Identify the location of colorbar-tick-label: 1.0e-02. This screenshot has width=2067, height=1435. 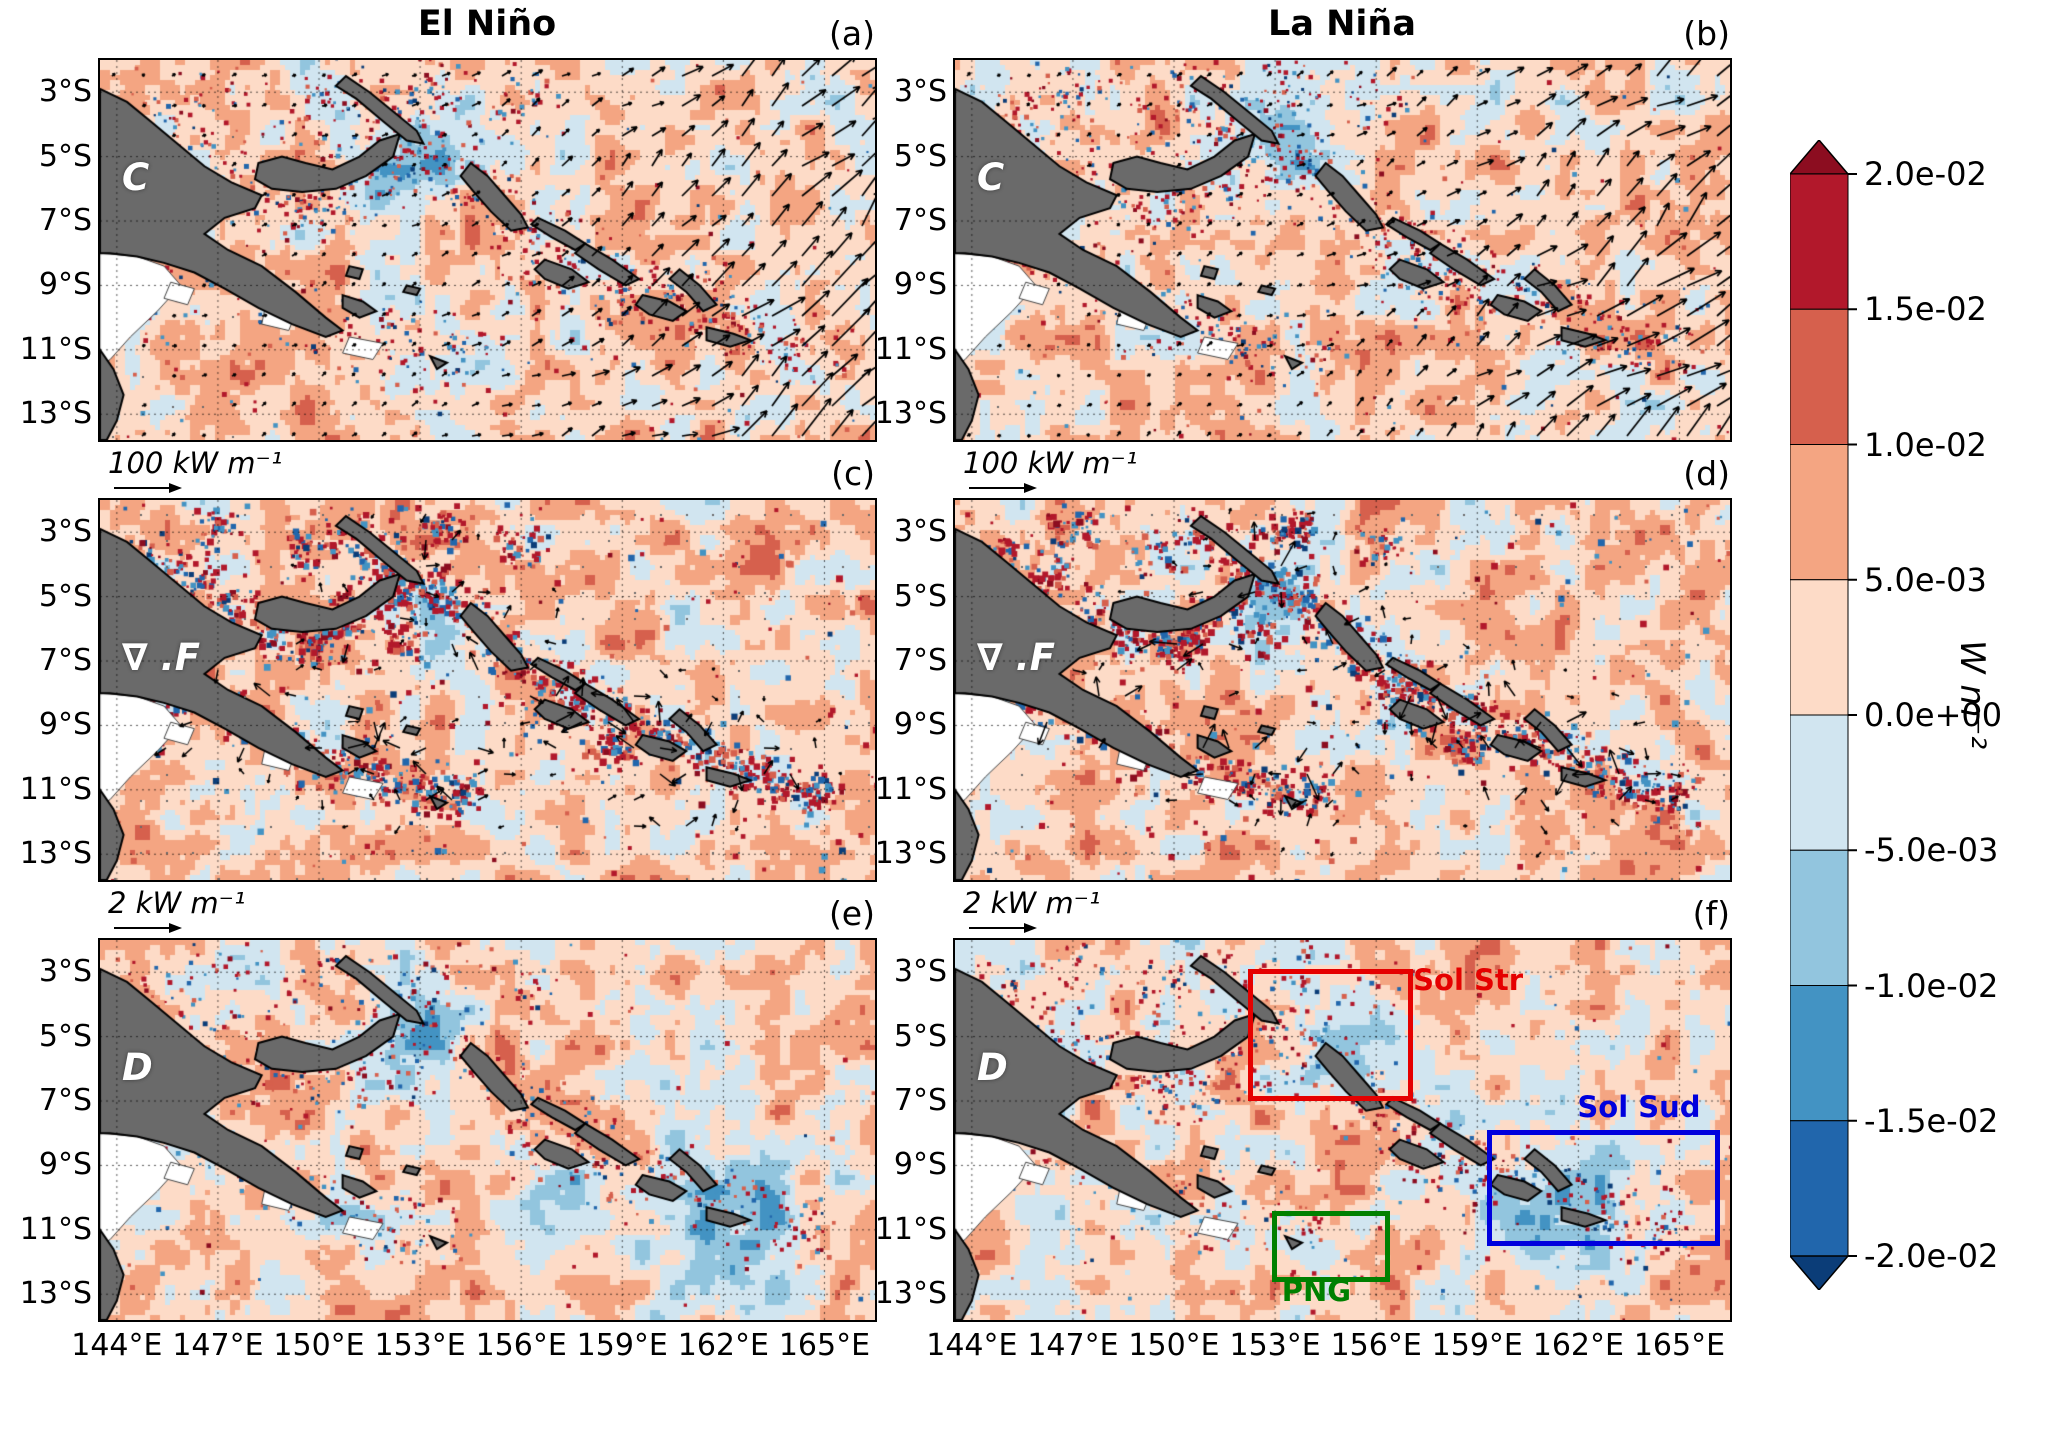
(1925, 444).